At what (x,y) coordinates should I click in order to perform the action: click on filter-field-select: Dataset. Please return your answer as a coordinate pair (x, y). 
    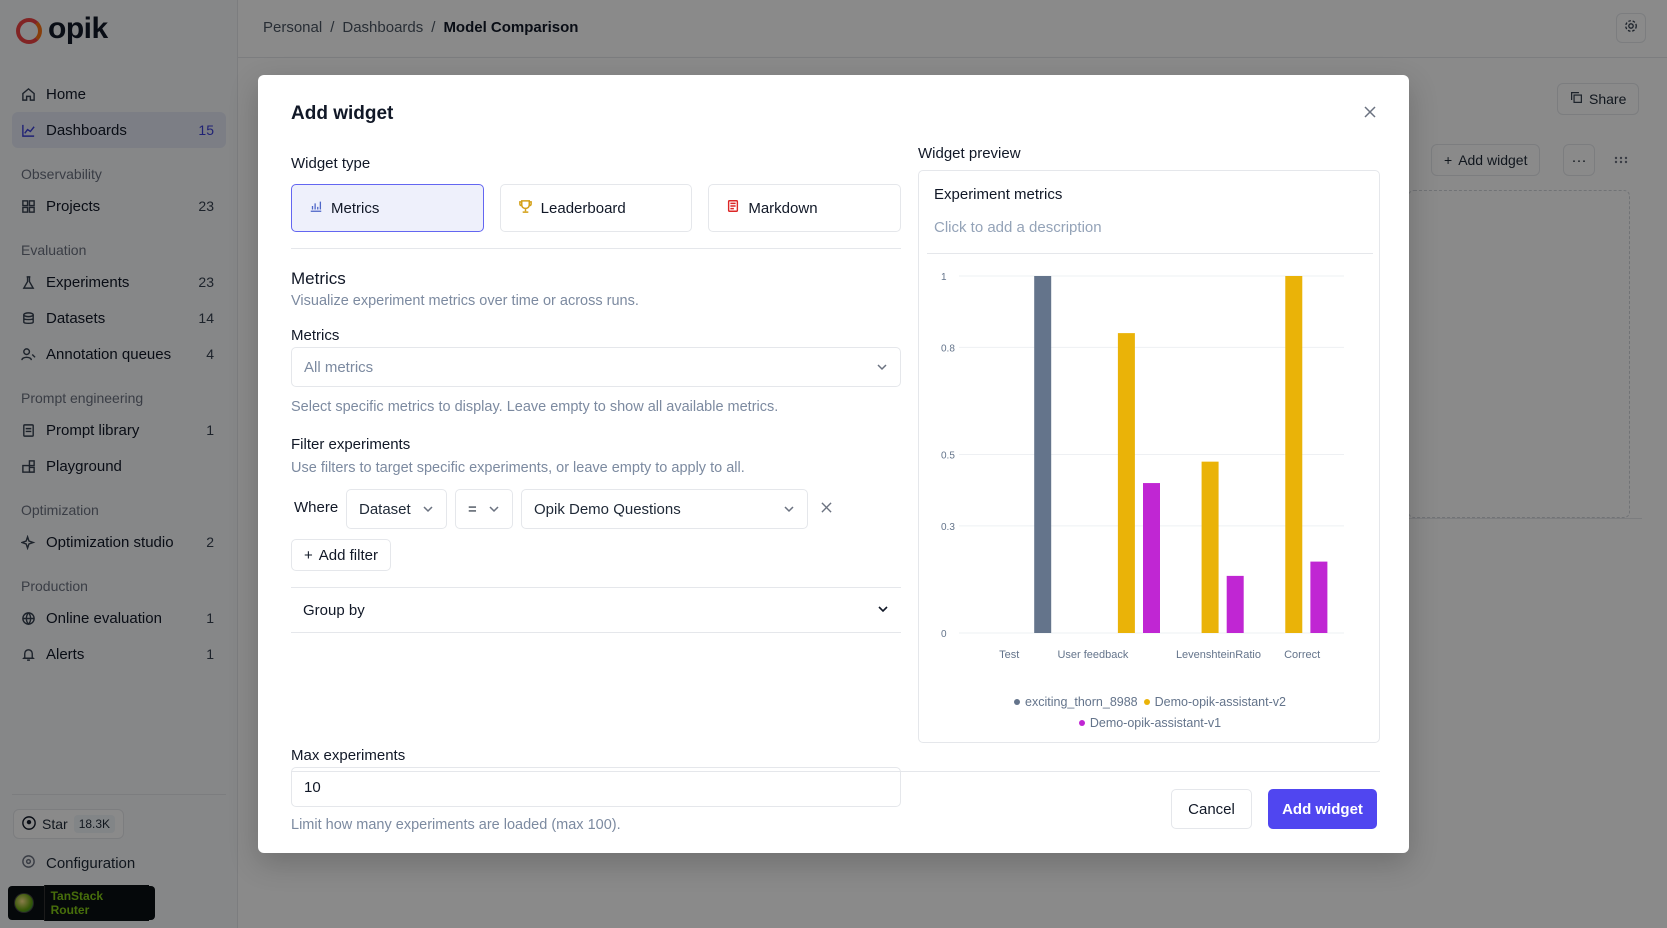
    Looking at the image, I should click on (396, 509).